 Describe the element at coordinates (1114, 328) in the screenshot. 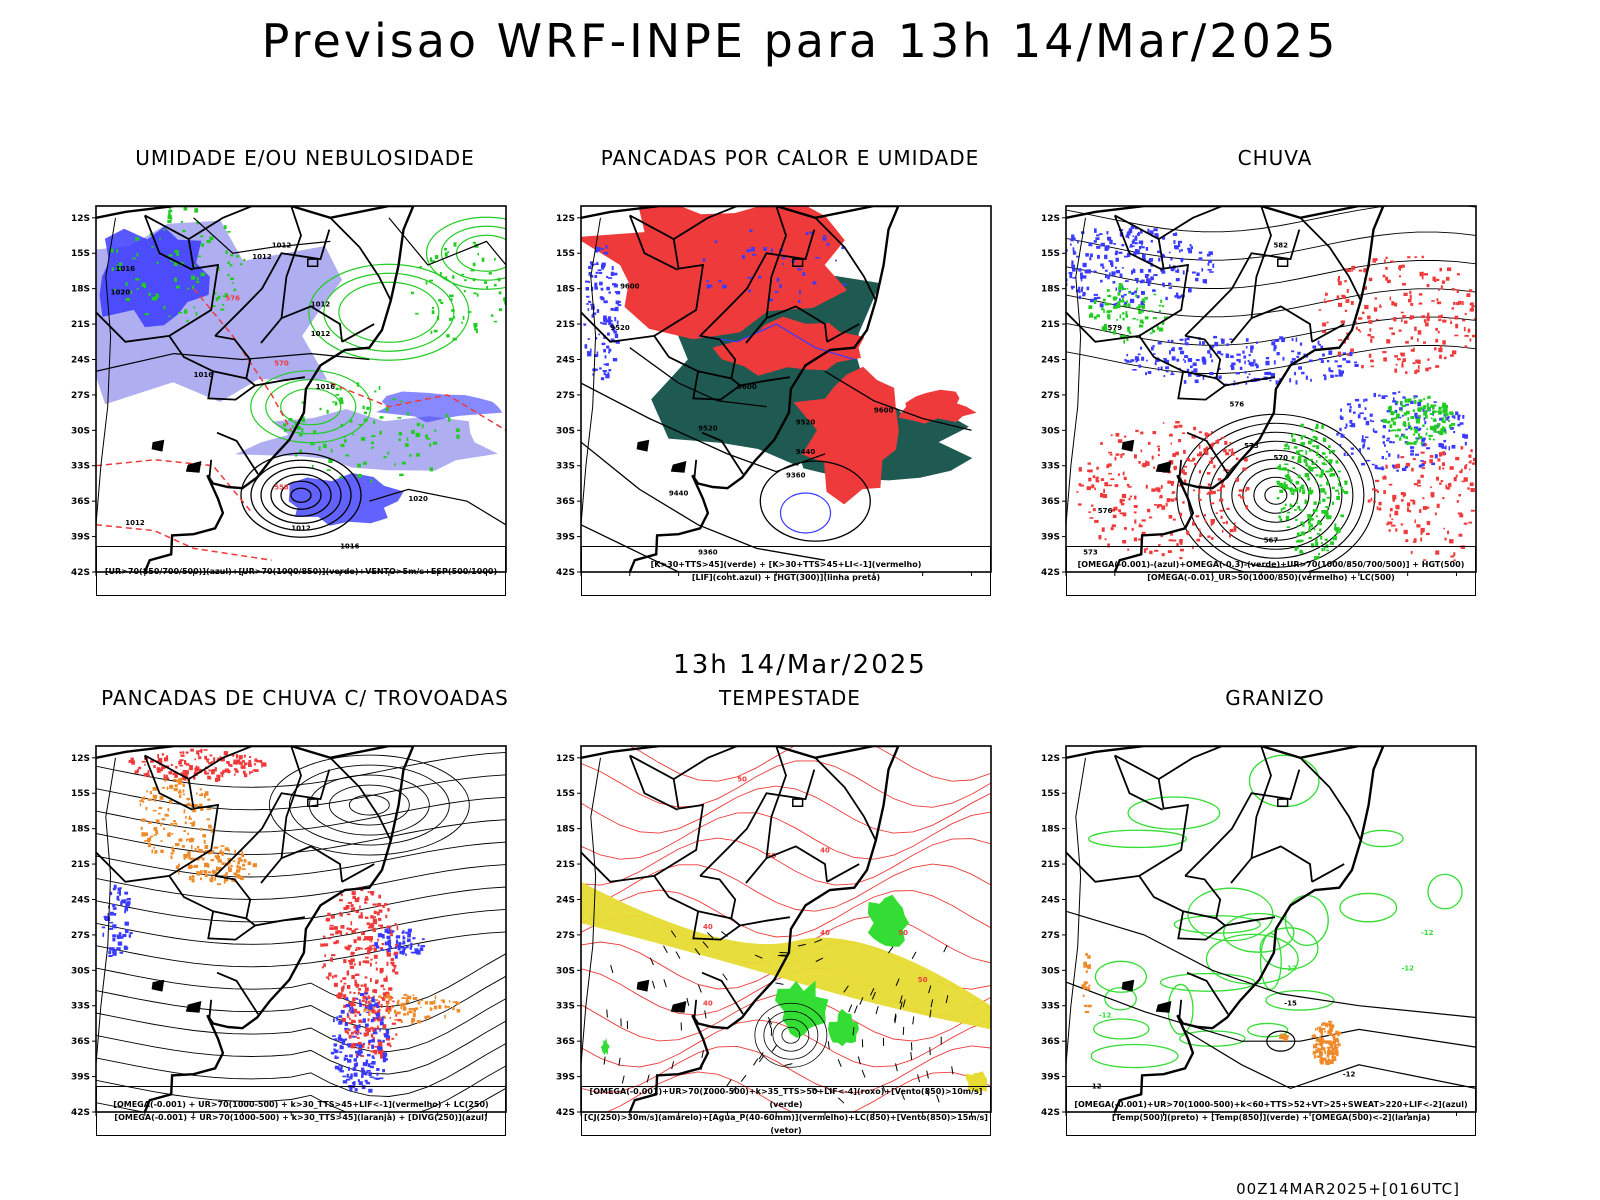

I see `contour-label: 579` at that location.